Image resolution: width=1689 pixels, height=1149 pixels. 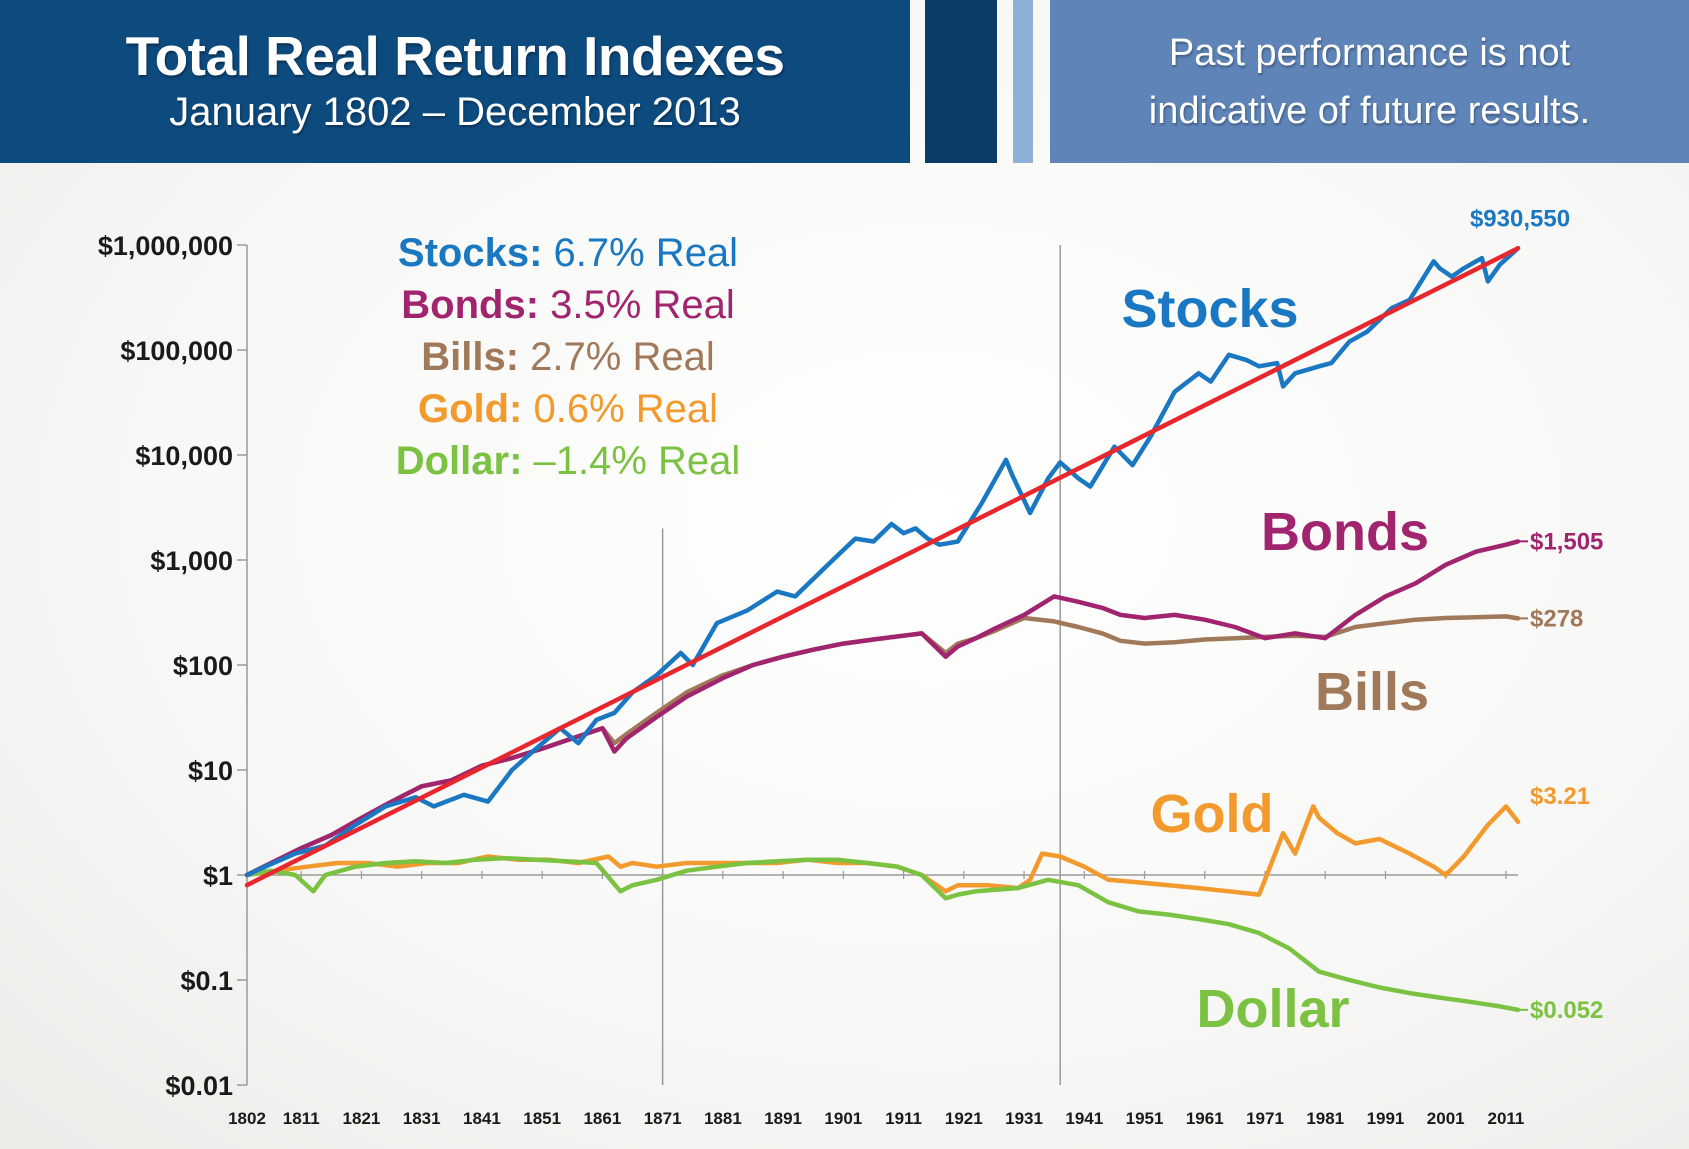 I want to click on legend-item-dollar: Dollar: –1.4% Real, so click(x=568, y=461).